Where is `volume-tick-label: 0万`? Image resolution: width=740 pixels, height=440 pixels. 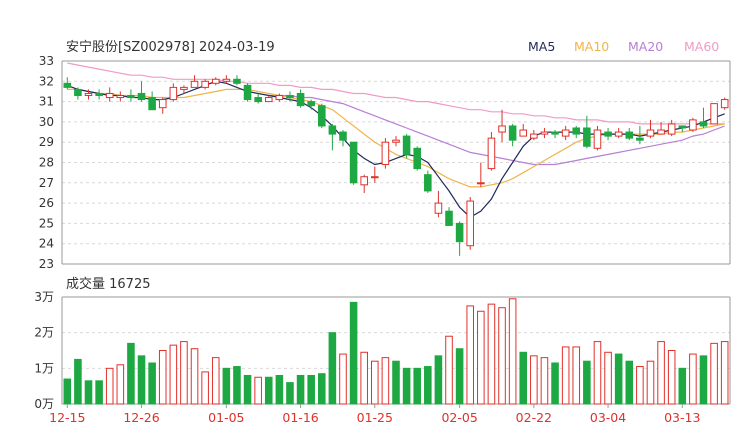 volume-tick-label: 0万 is located at coordinates (44, 404).